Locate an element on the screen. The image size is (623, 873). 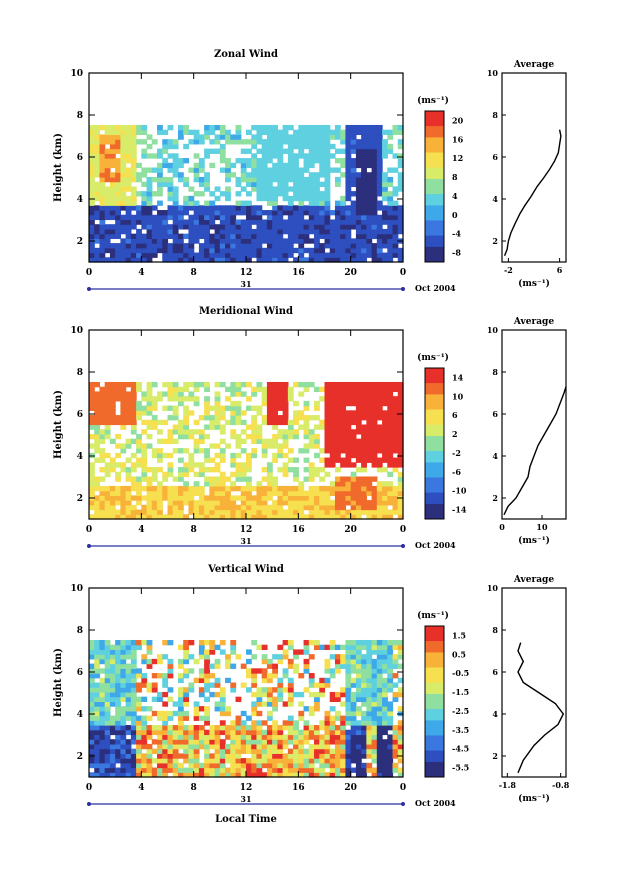
profile-x-tick-label: 6 is located at coordinates (560, 270).